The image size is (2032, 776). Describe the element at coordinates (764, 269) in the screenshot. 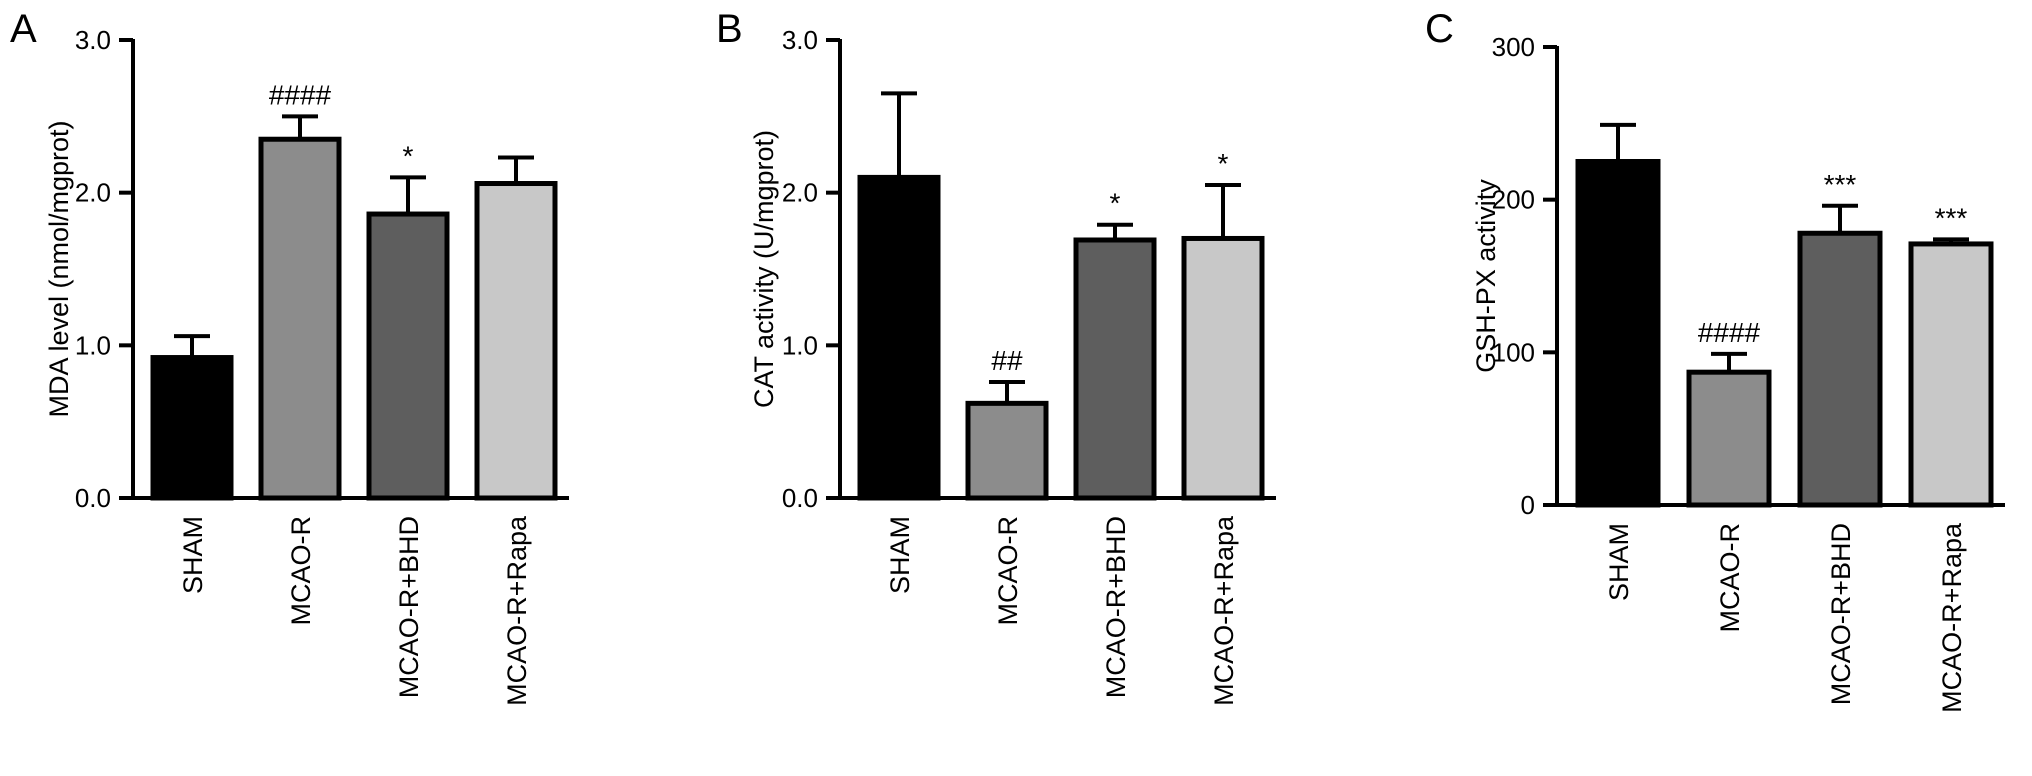

I see `y-axis-title: CAT activity (U/mgprot)` at that location.